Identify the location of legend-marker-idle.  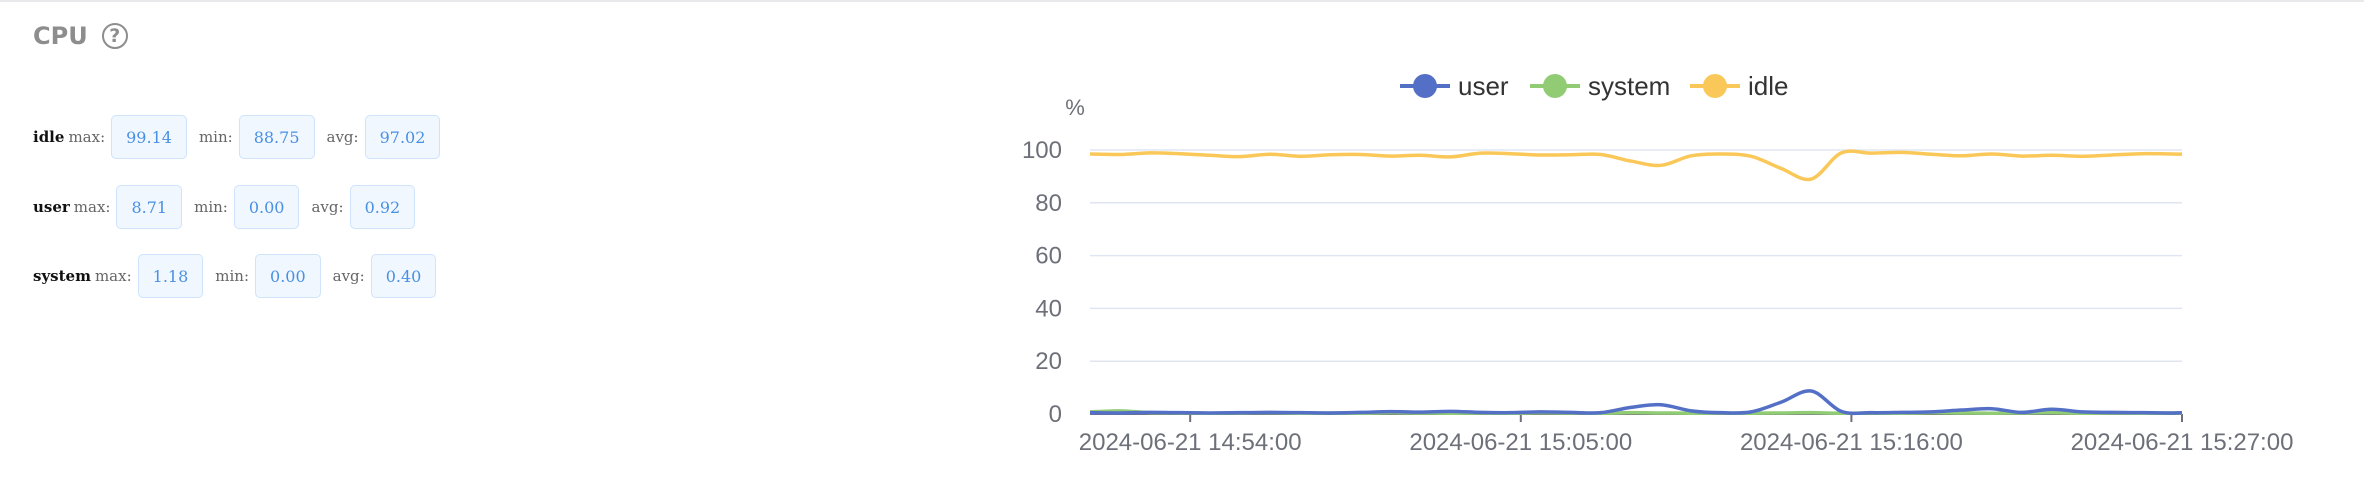
(1715, 86).